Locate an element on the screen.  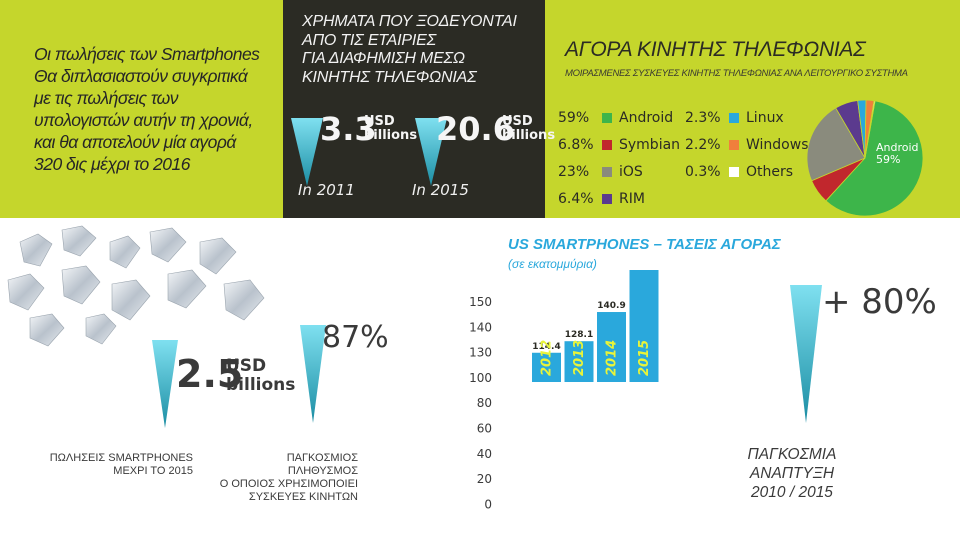
bar-value-label: 140.9 is located at coordinates (611, 306).